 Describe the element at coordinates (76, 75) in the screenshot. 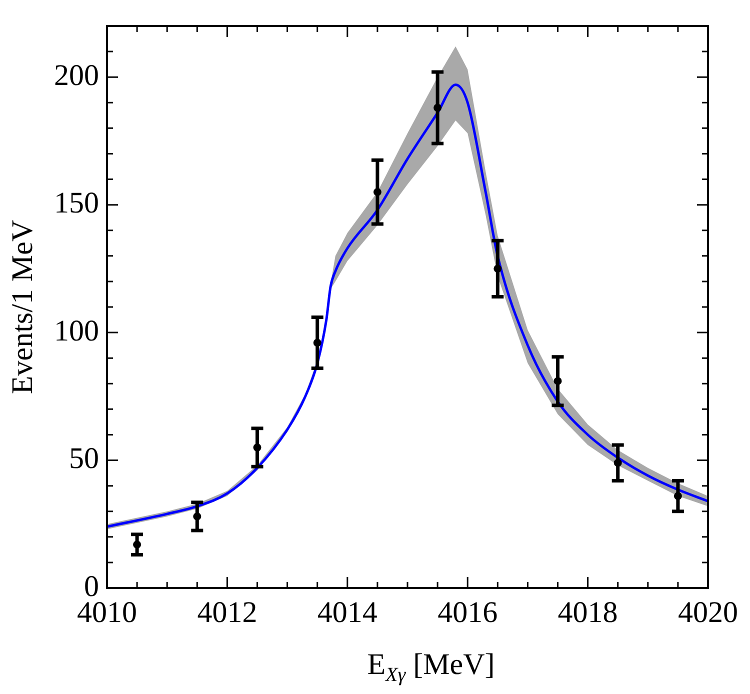

I see `y-tick-label: 200` at that location.